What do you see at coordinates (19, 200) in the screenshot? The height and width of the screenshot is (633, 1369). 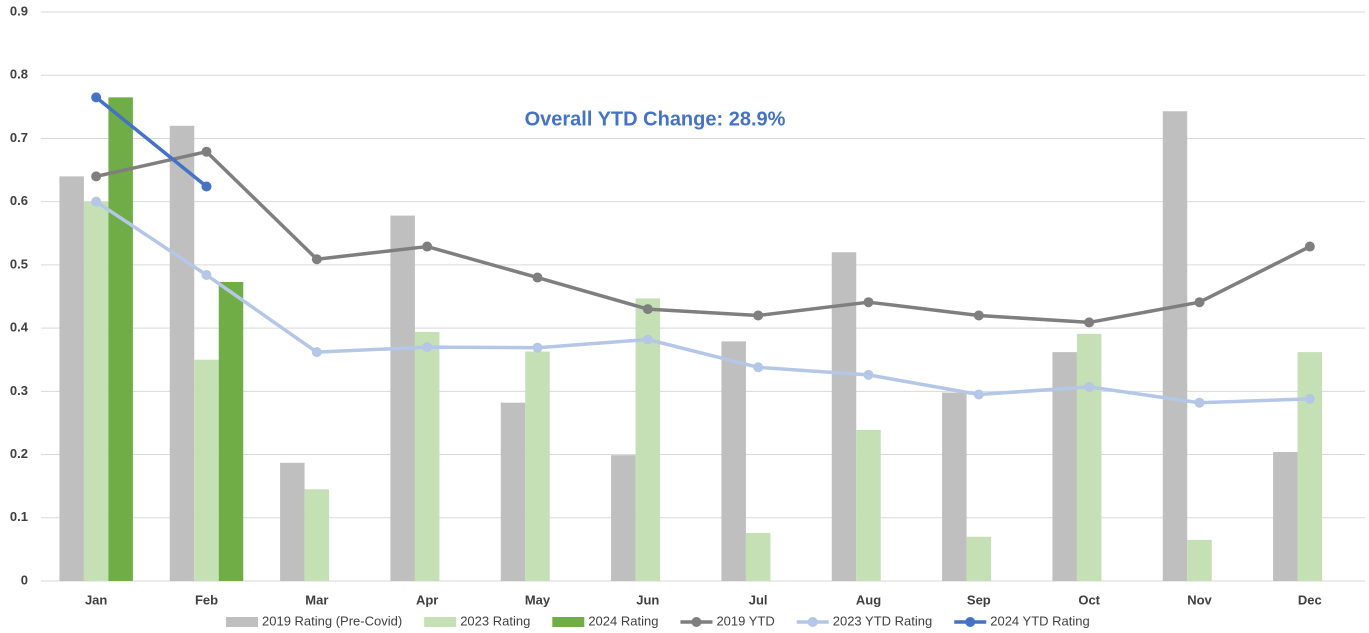 I see `y-tick-label: 0.6` at bounding box center [19, 200].